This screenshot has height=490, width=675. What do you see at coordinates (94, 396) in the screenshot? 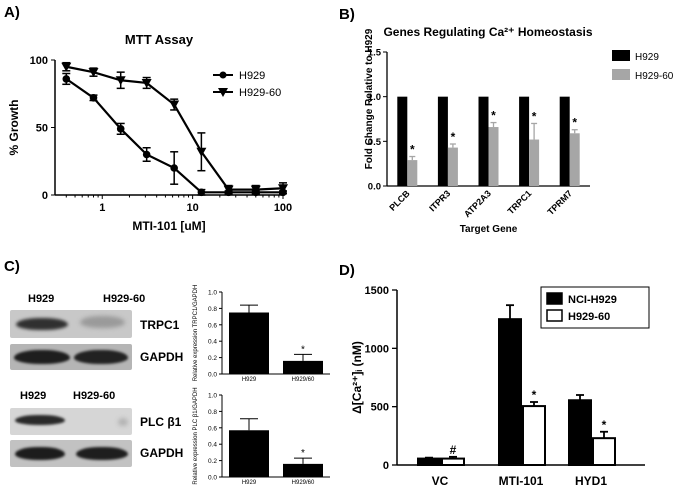
I see `blot-lane-label-h929-60-bottom: H929-60` at bounding box center [94, 396].